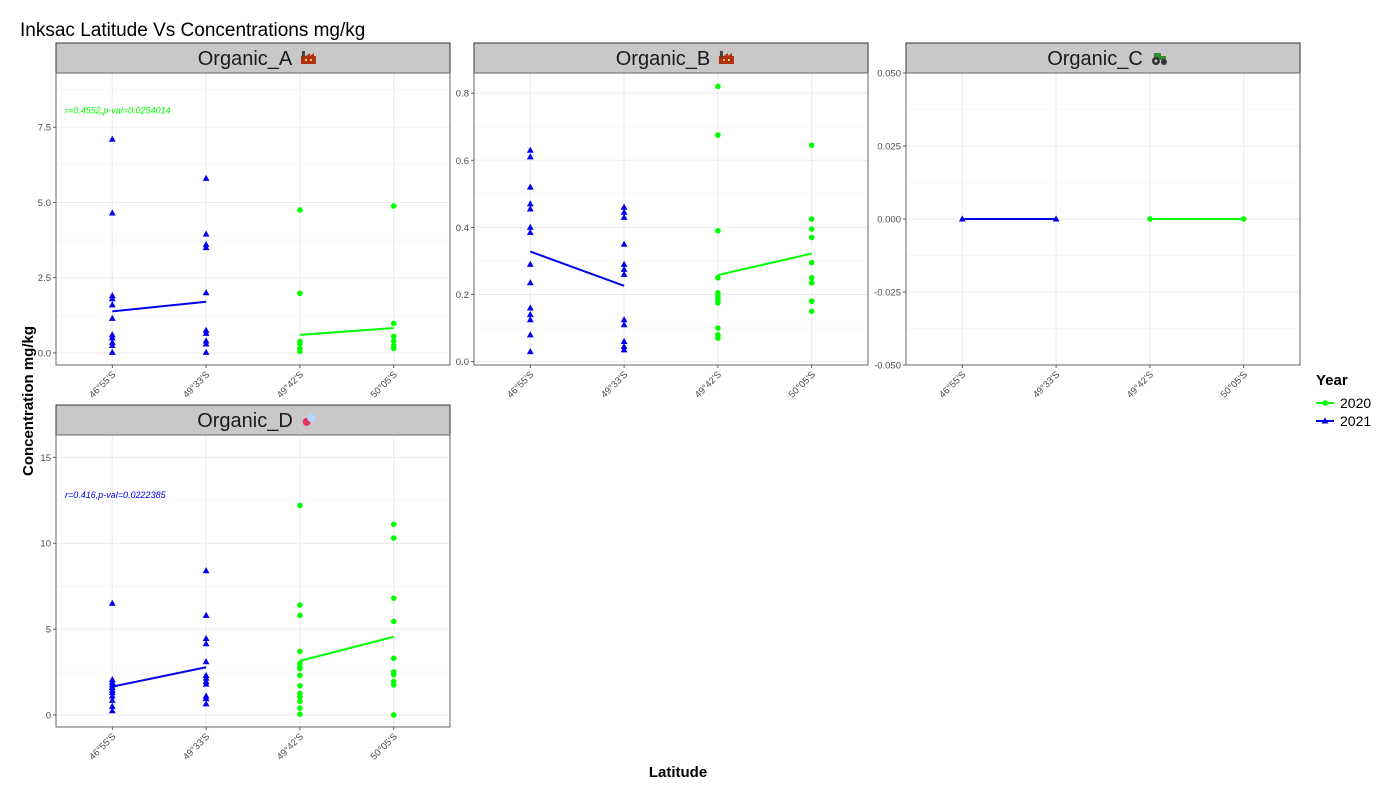  Describe the element at coordinates (577, 250) in the screenshot. I see `series-2021` at that location.